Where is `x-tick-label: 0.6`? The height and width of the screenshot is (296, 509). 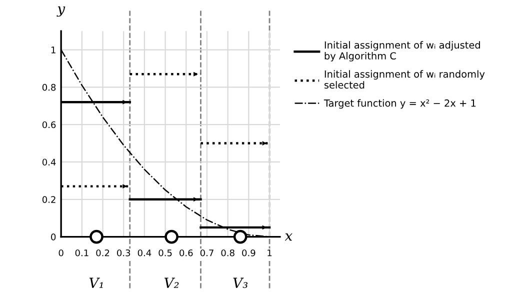
x-tick-label: 0.6 is located at coordinates (186, 252).